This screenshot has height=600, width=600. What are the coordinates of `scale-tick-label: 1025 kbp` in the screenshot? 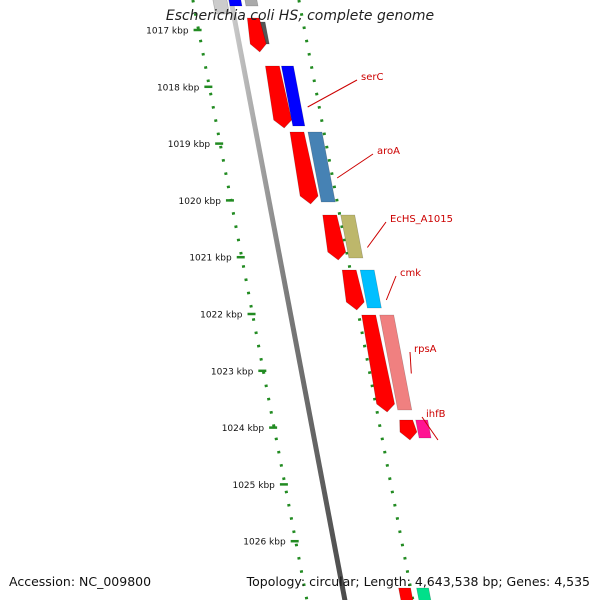 It's located at (253, 486).